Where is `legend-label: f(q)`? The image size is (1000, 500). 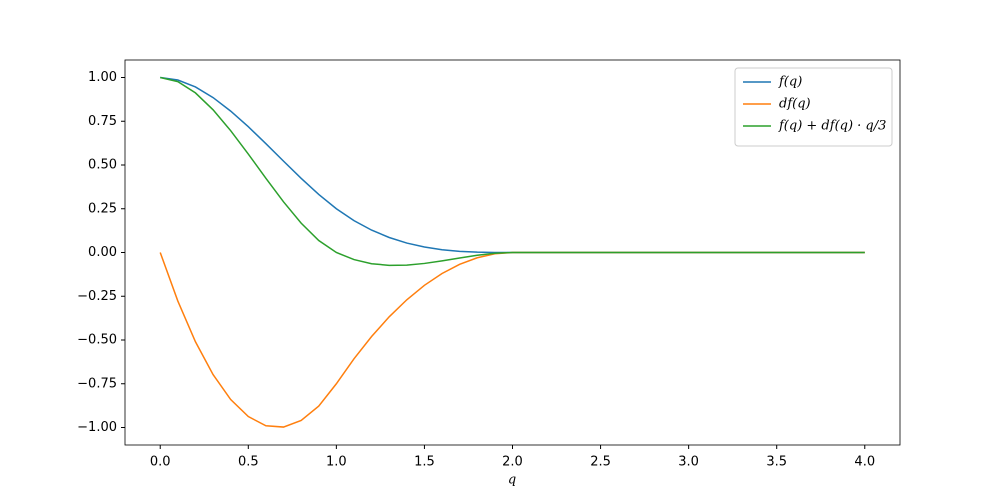 legend-label: f(q) is located at coordinates (790, 82).